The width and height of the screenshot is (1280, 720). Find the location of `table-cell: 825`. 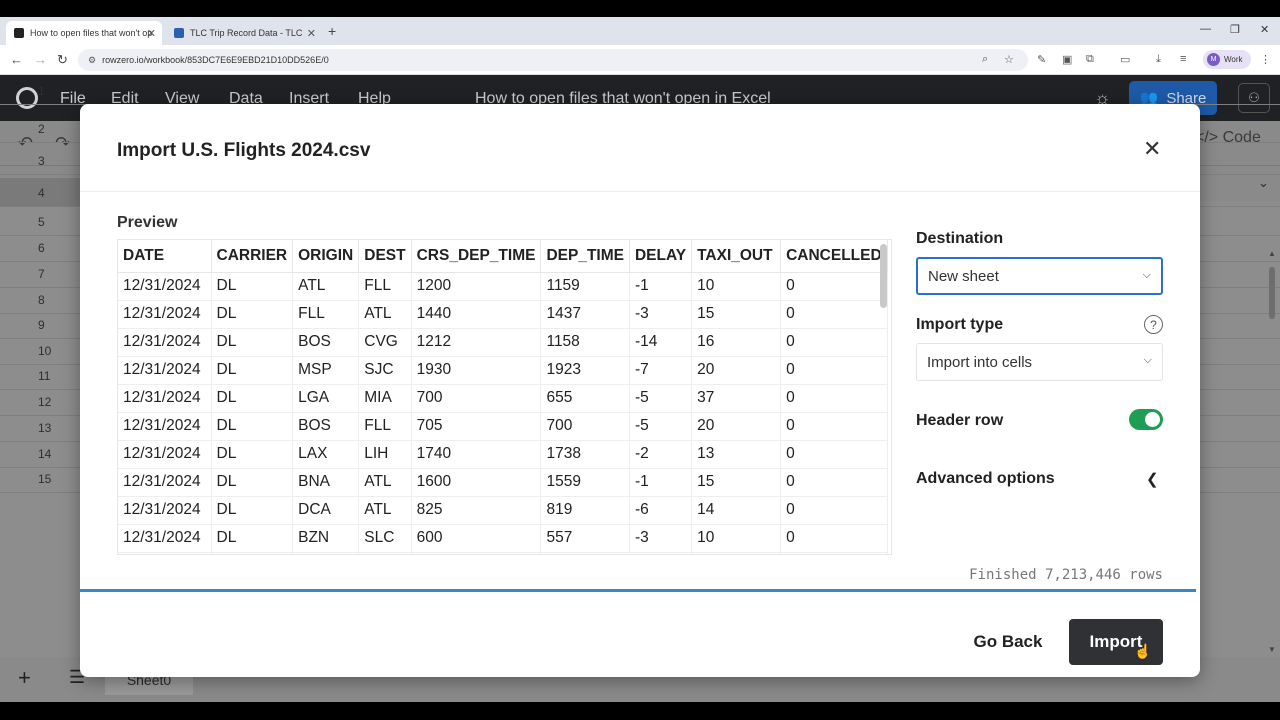

table-cell: 825 is located at coordinates (476, 510).